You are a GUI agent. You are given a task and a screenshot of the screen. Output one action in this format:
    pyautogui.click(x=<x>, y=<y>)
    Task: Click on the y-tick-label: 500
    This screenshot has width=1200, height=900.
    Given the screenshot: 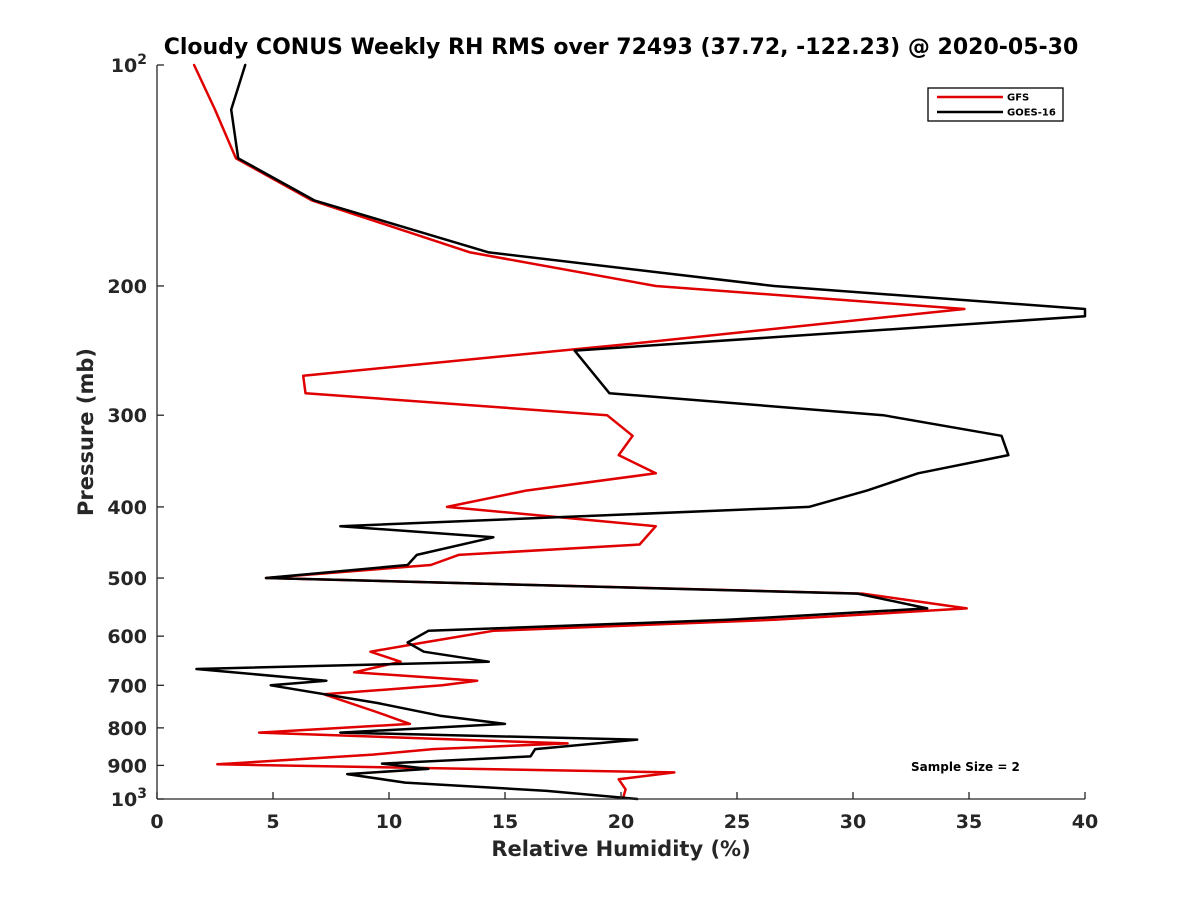 What is the action you would take?
    pyautogui.click(x=127, y=579)
    